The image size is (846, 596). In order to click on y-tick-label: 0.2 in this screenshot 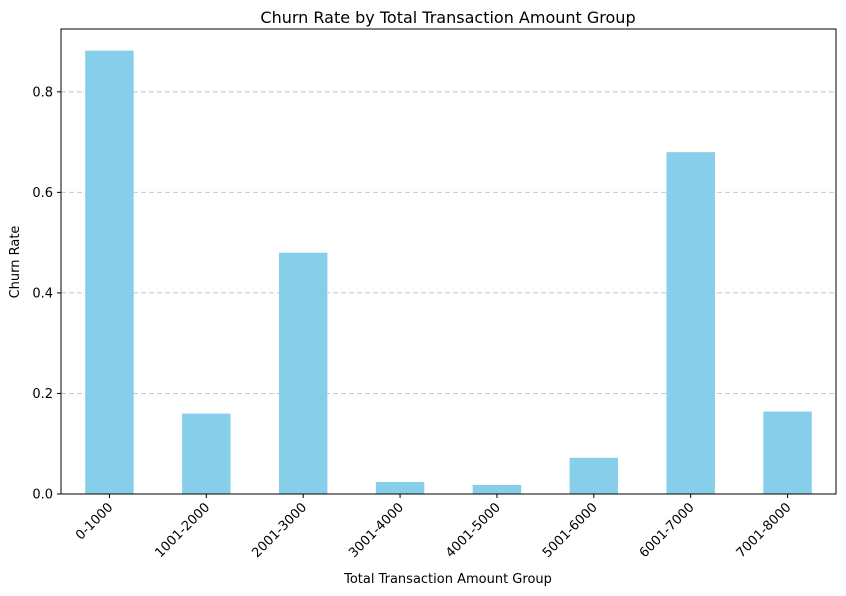, I will do `click(42, 394)`.